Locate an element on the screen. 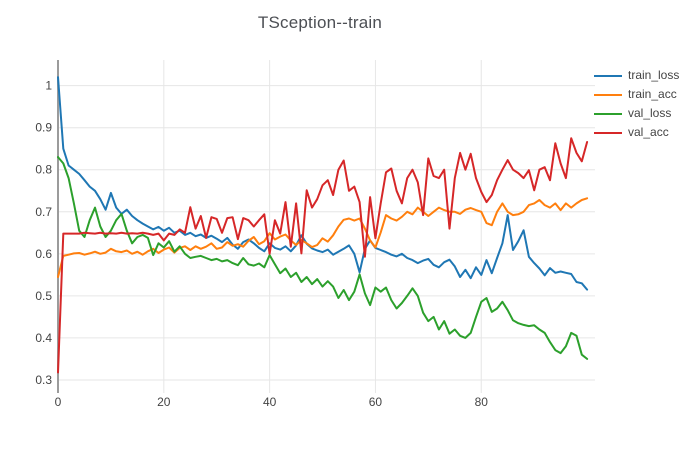  legend-item-train_loss: train_loss is located at coordinates (636, 75).